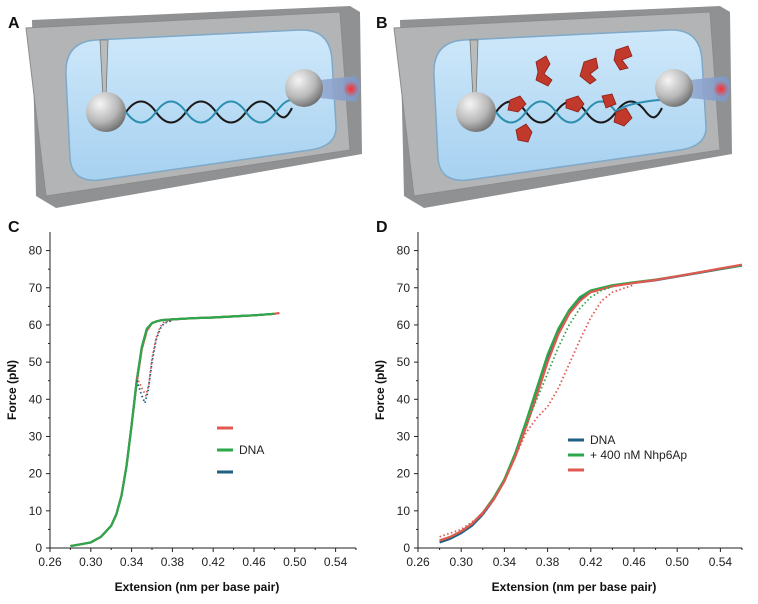  What do you see at coordinates (14, 23) in the screenshot?
I see `panel-a-letter: A` at bounding box center [14, 23].